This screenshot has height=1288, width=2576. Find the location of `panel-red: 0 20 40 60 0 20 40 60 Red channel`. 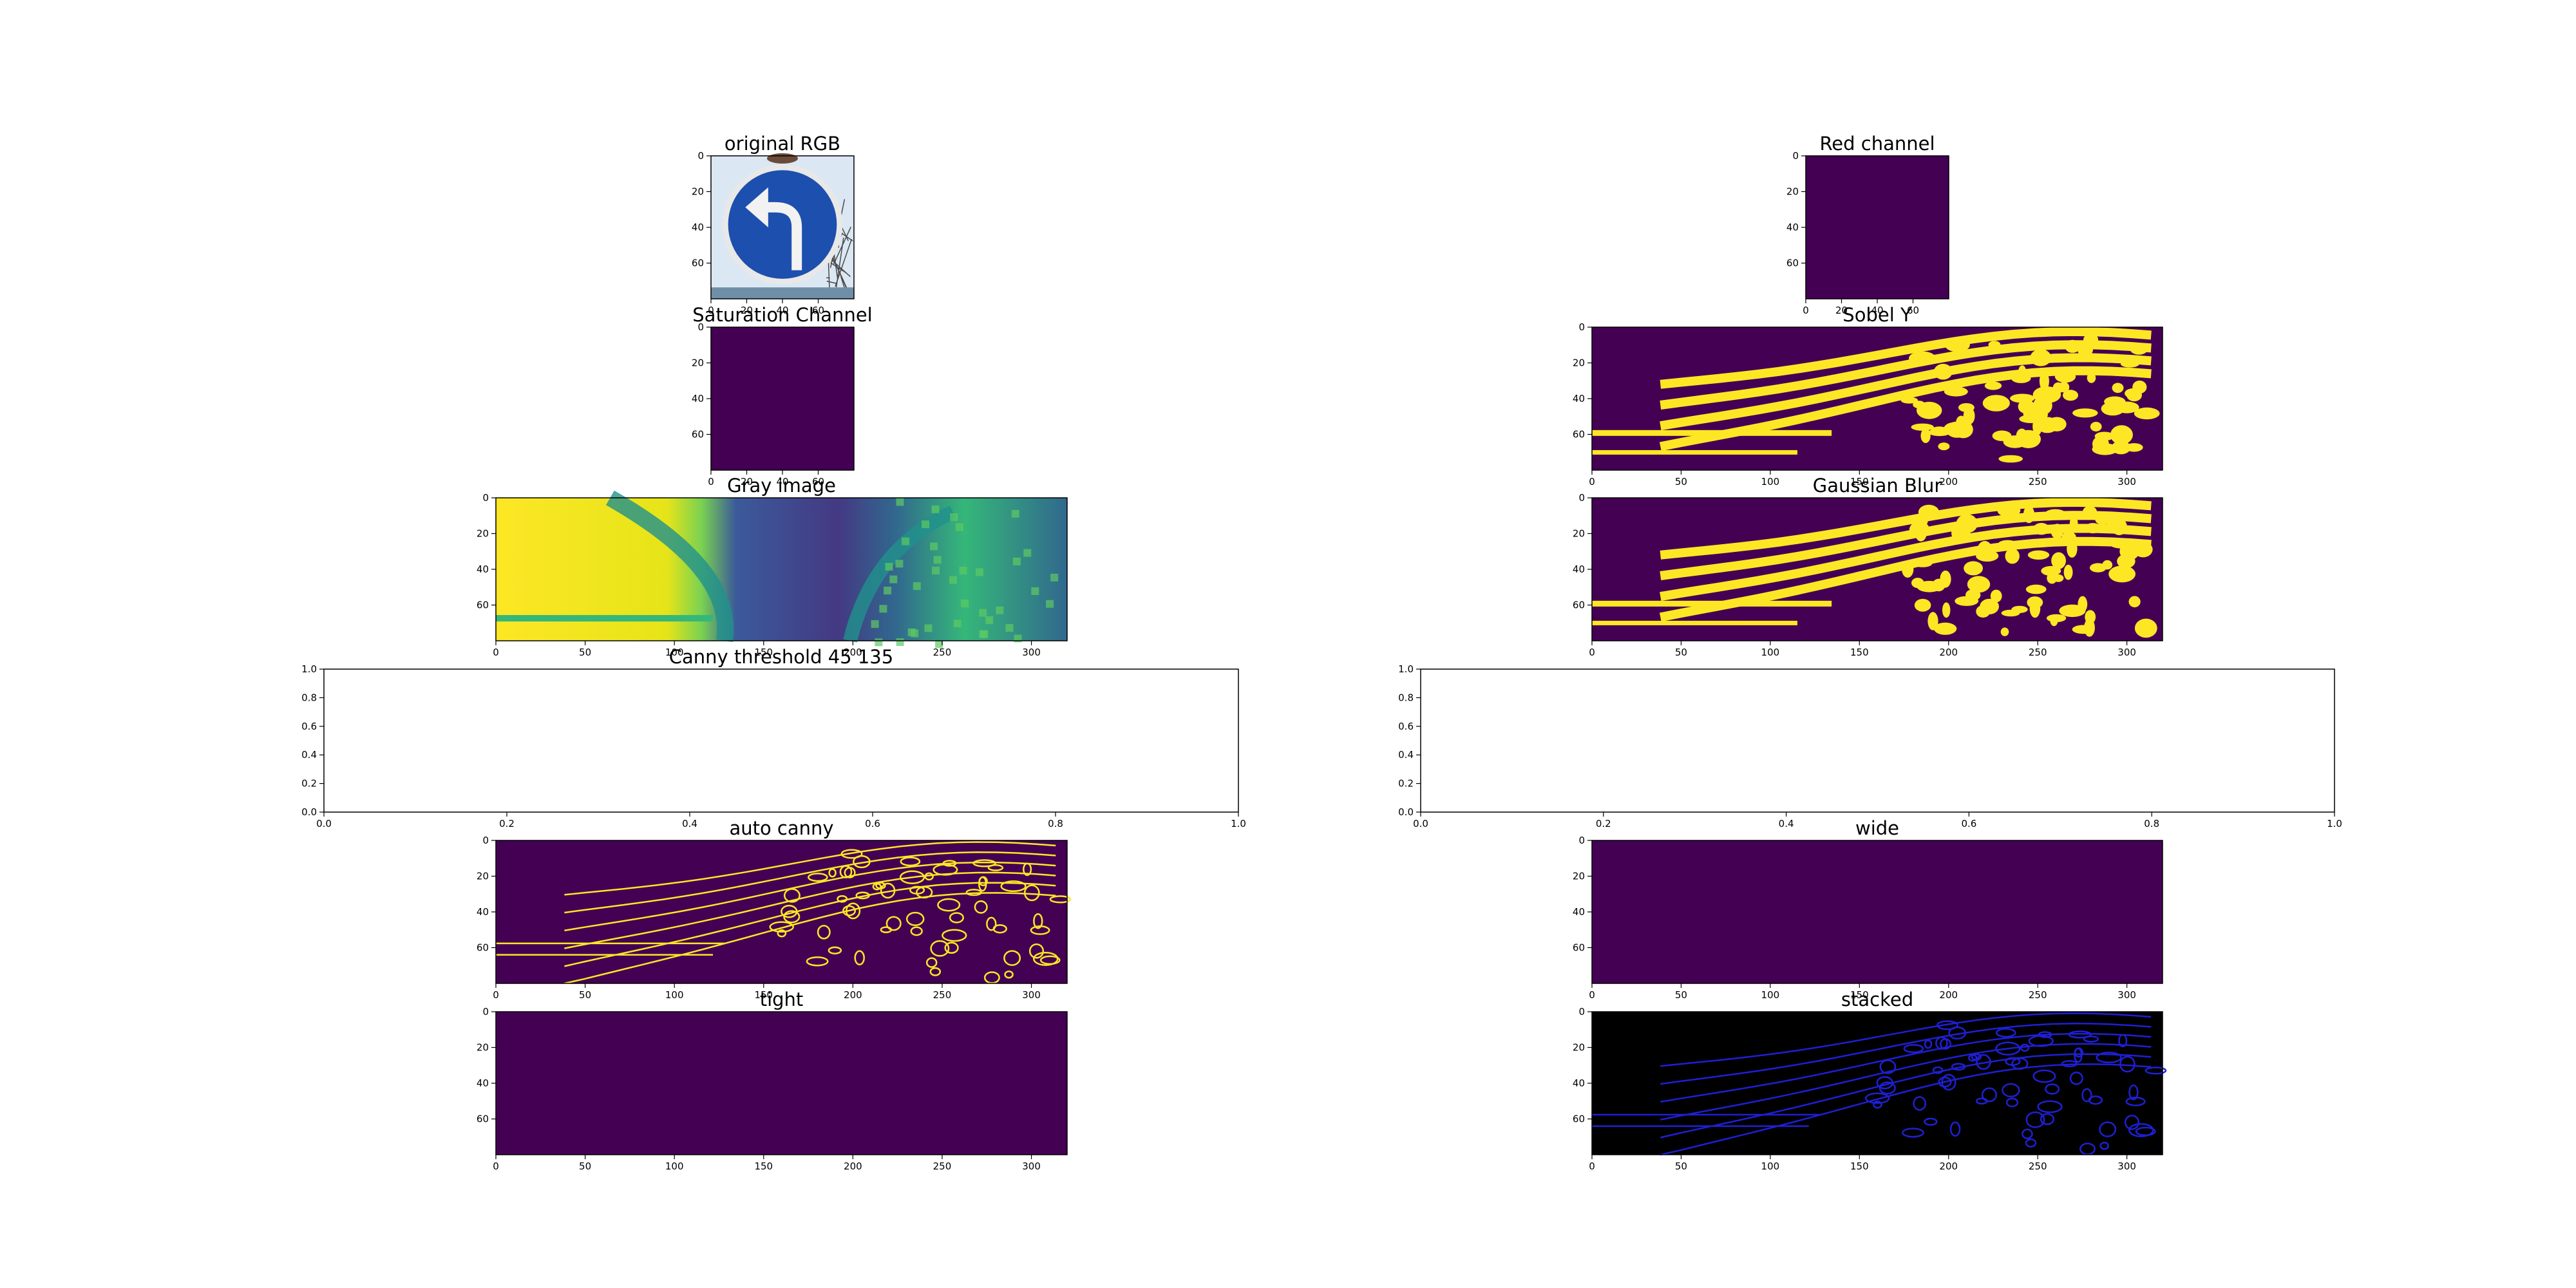

panel-red: 0 20 40 60 0 20 40 60 Red channel is located at coordinates (1867, 224).